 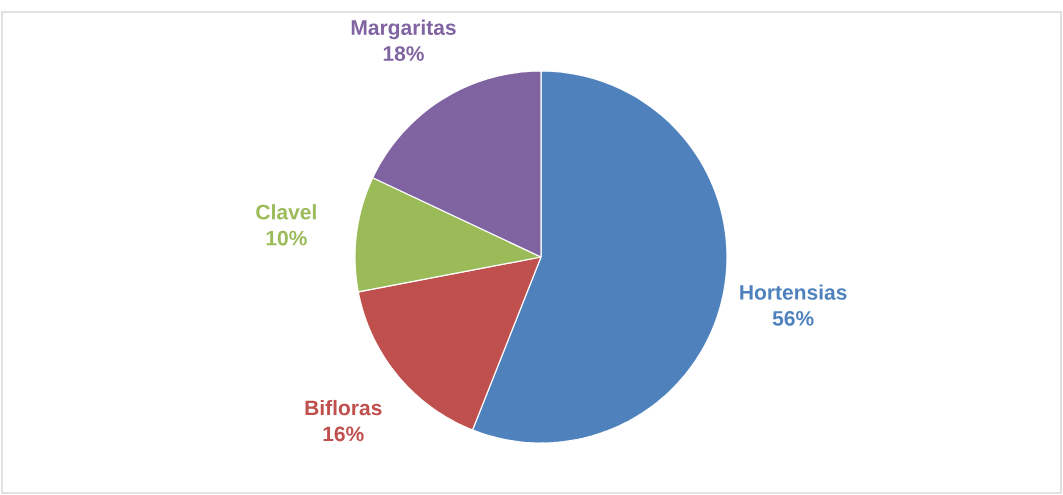 I want to click on data-label: 56%, so click(x=793, y=318).